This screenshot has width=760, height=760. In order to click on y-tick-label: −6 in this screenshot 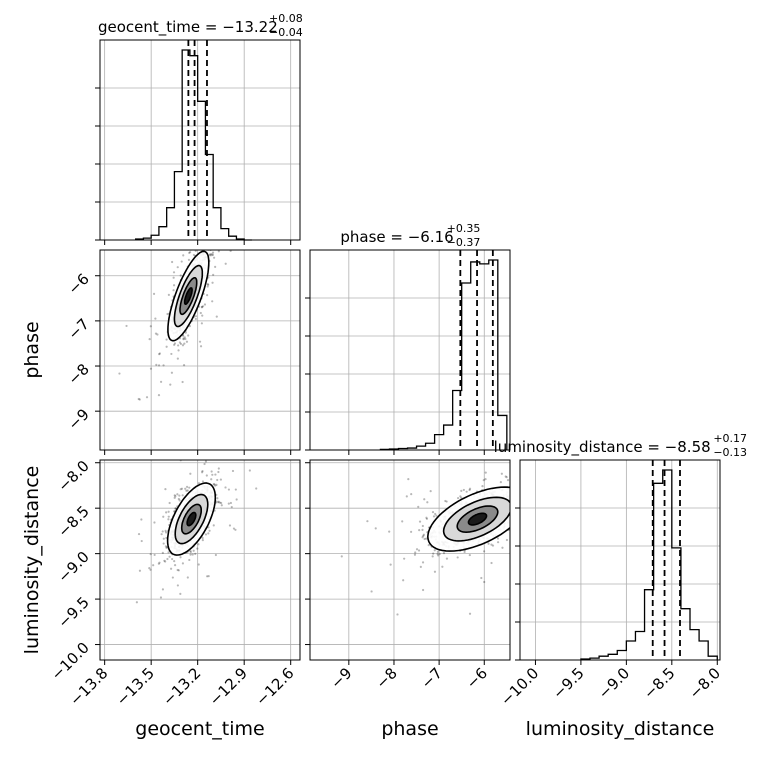, I will do `click(78, 284)`.